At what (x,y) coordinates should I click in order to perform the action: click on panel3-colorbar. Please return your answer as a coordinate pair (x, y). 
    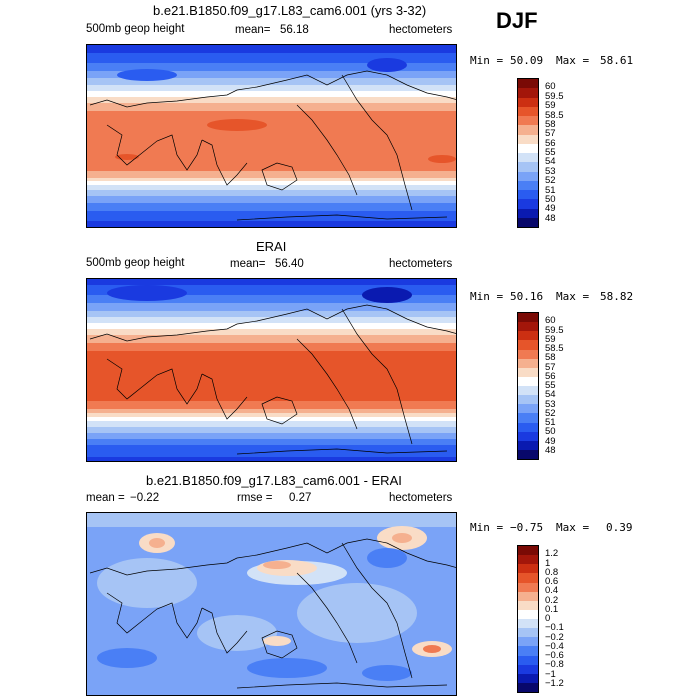
    Looking at the image, I should click on (528, 619).